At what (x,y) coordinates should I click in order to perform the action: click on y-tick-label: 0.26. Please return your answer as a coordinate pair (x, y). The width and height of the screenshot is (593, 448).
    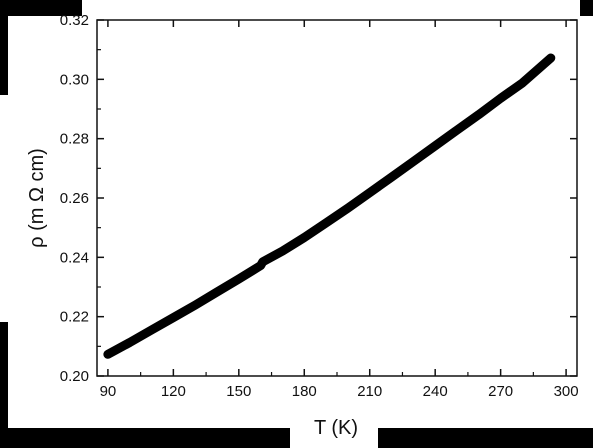
    Looking at the image, I should click on (74, 198).